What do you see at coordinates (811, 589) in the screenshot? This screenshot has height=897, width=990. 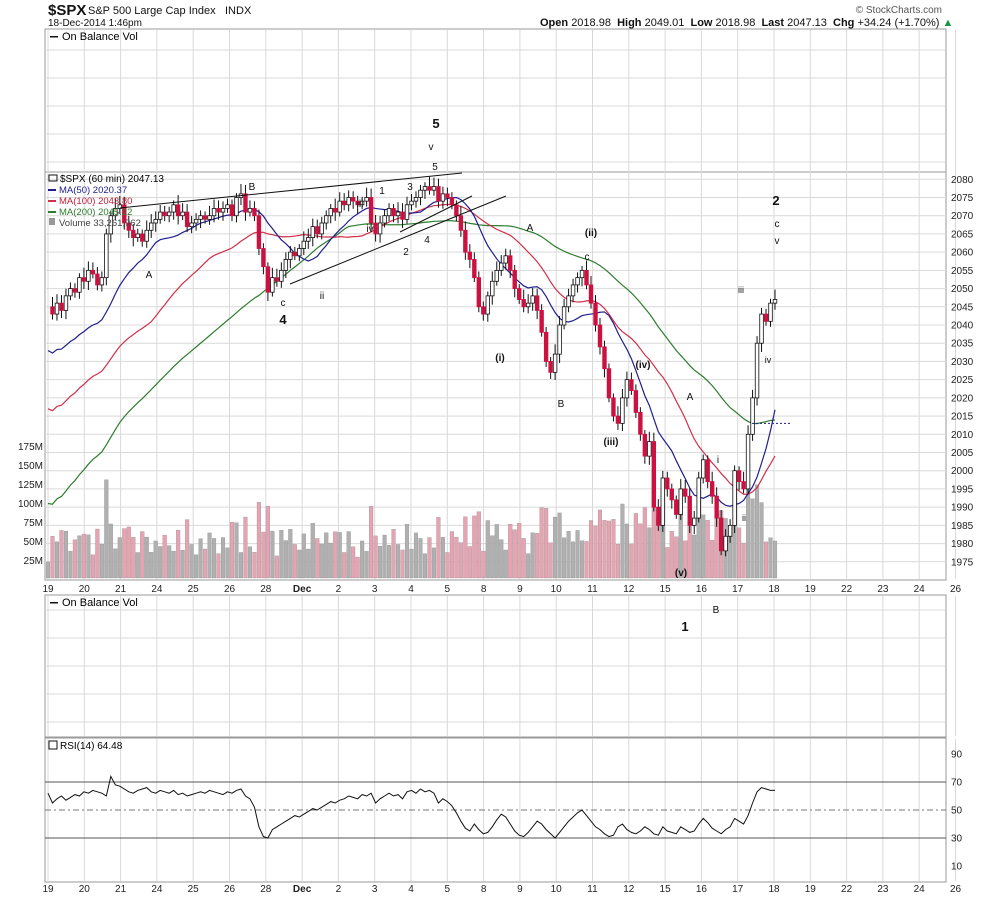 I see `date-tick-label: 19` at bounding box center [811, 589].